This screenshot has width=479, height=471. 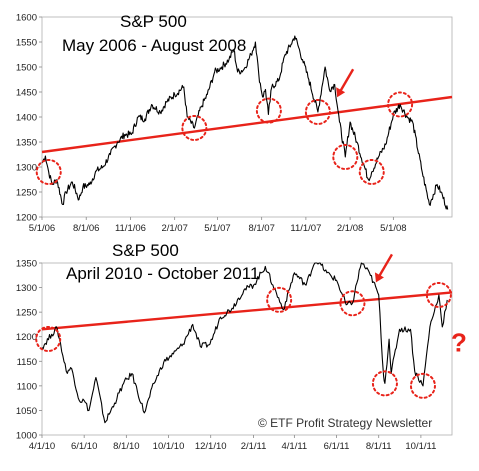 I want to click on y-tick-label: 1000, so click(x=26, y=436).